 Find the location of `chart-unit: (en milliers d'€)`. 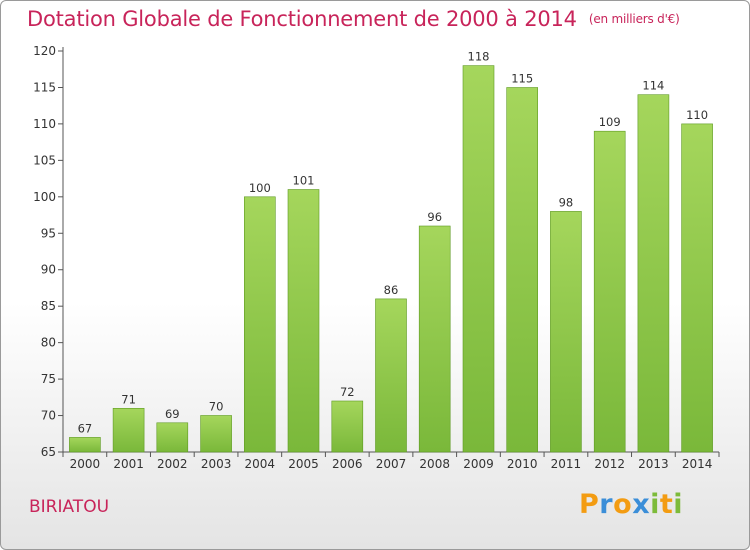

chart-unit: (en milliers d'€) is located at coordinates (634, 19).